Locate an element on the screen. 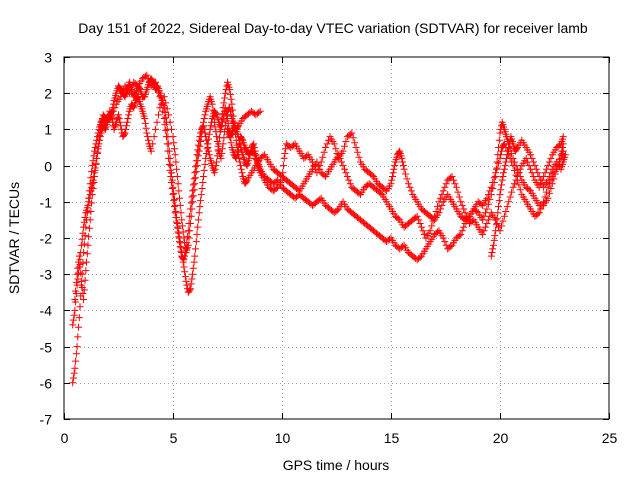 This screenshot has height=480, width=640. series-trace-d is located at coordinates (395, 173).